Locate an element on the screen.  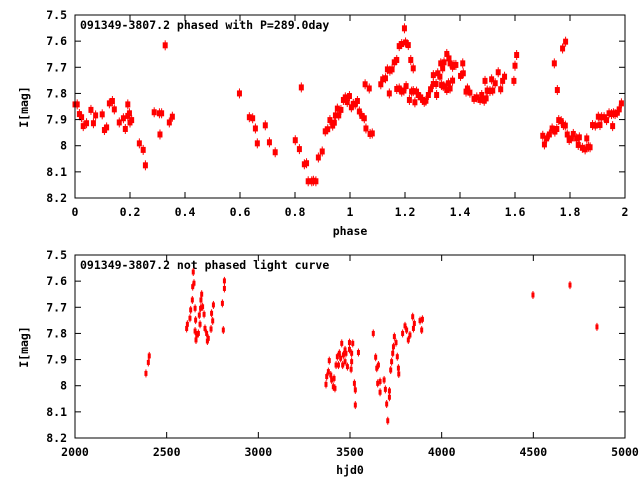
y-tick-label: 8.2 is located at coordinates (56, 438).